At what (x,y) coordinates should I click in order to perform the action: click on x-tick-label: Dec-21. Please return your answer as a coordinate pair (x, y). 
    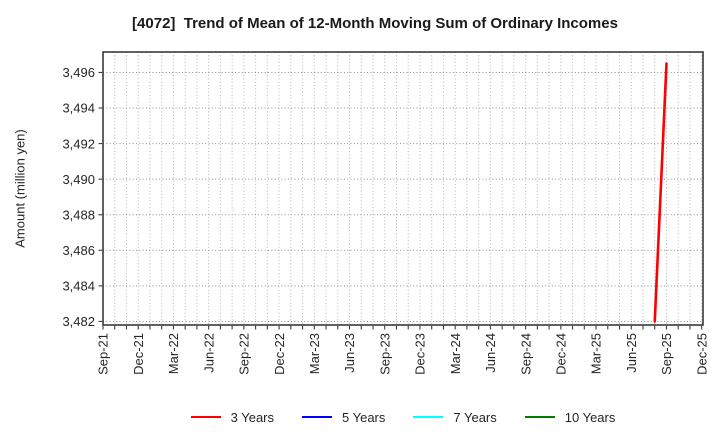
    Looking at the image, I should click on (138, 354).